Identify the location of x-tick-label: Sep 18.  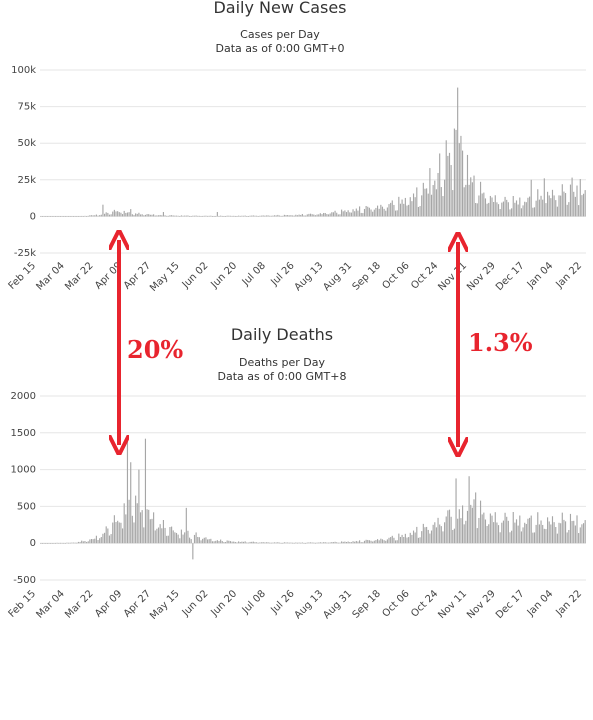
(367, 604).